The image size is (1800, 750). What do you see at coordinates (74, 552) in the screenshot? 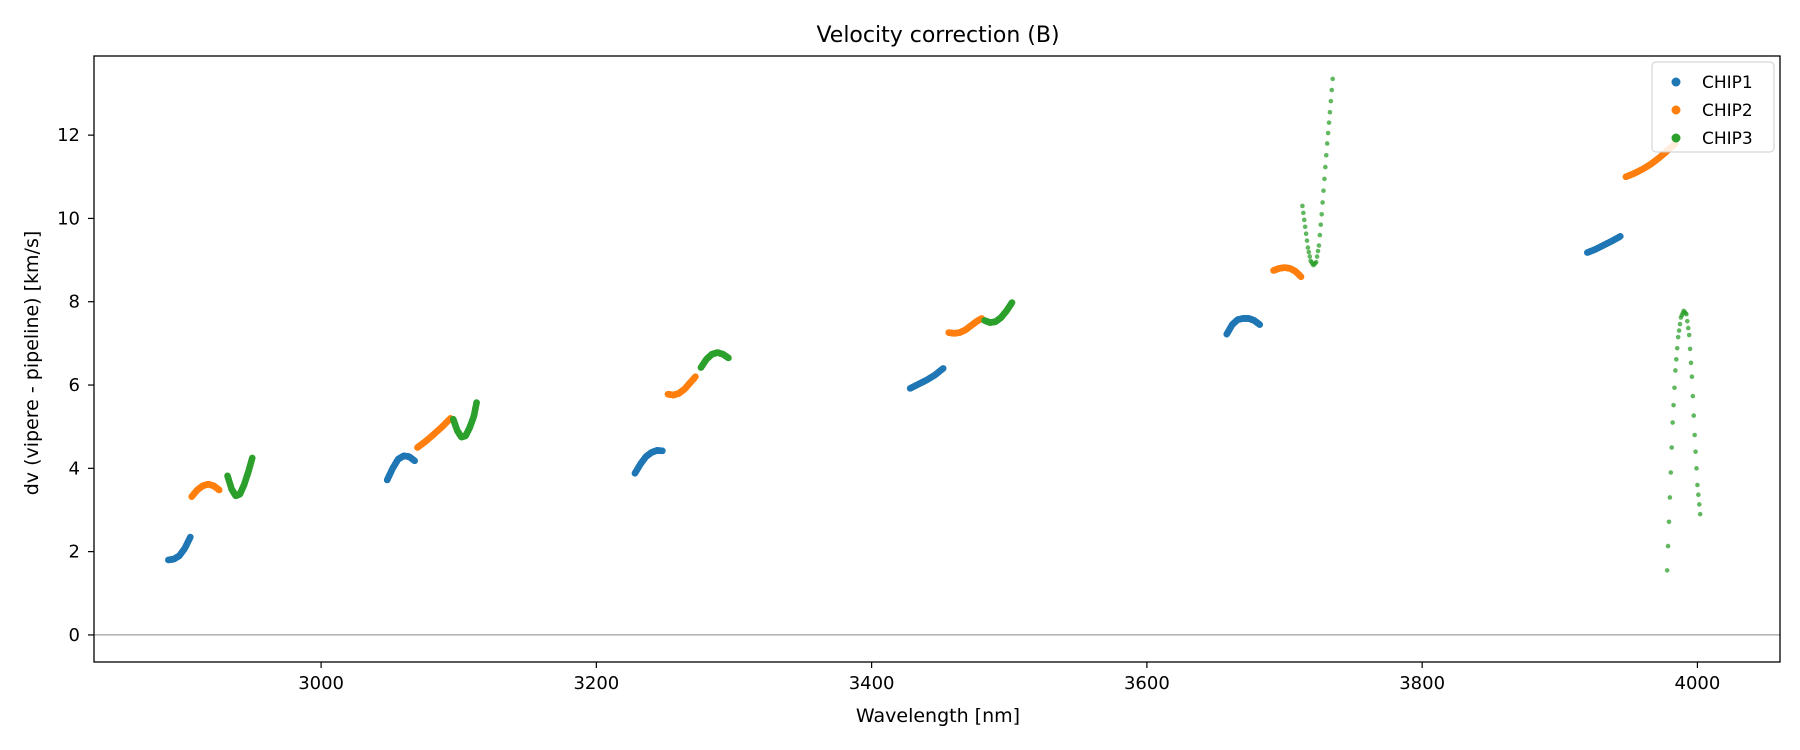
I see `y-tick-label: 2` at bounding box center [74, 552].